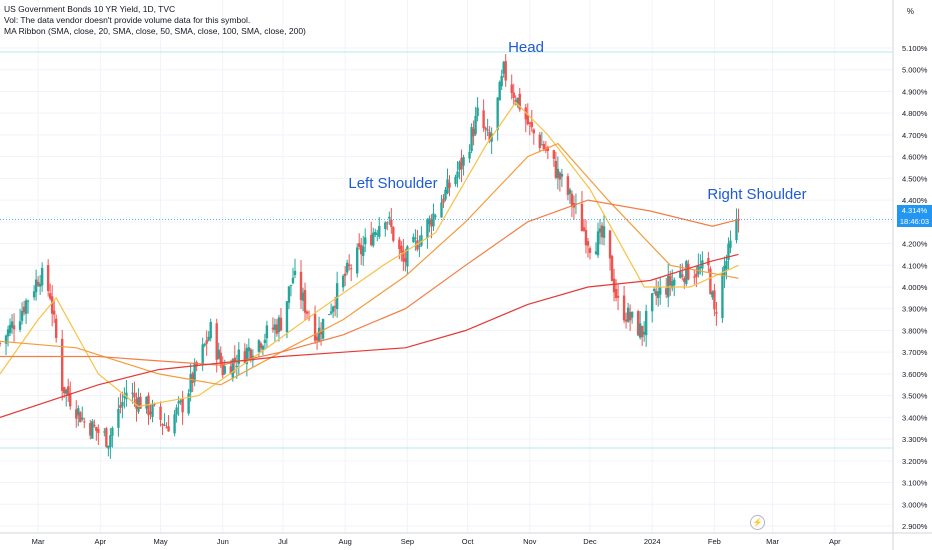  What do you see at coordinates (915, 526) in the screenshot?
I see `y-tick-label: 2.900%` at bounding box center [915, 526].